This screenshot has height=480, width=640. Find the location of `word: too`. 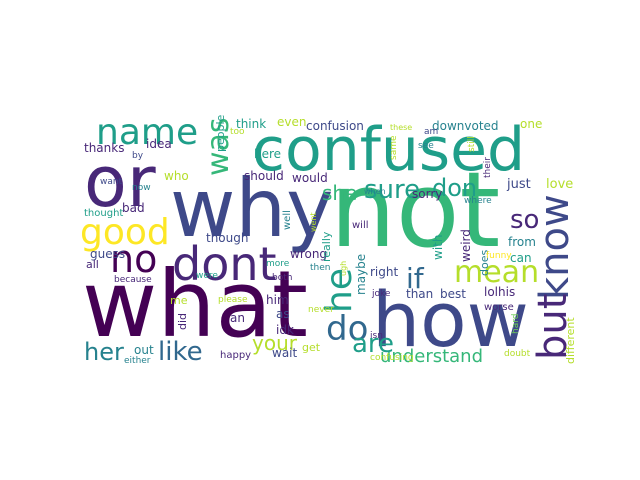

word: too is located at coordinates (237, 132).